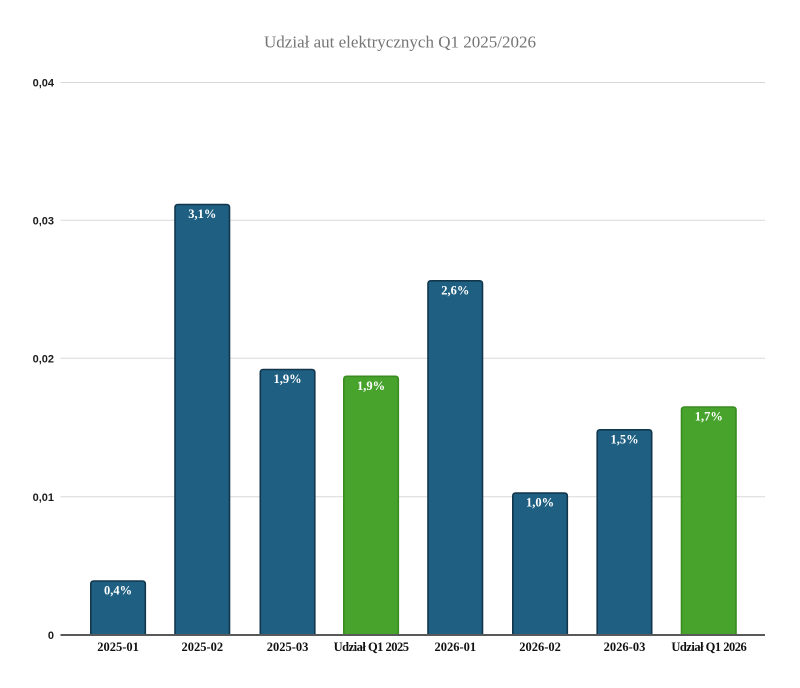 This screenshot has height=688, width=800. What do you see at coordinates (371, 647) in the screenshot?
I see `svg-text: Udział Q1 2025` at bounding box center [371, 647].